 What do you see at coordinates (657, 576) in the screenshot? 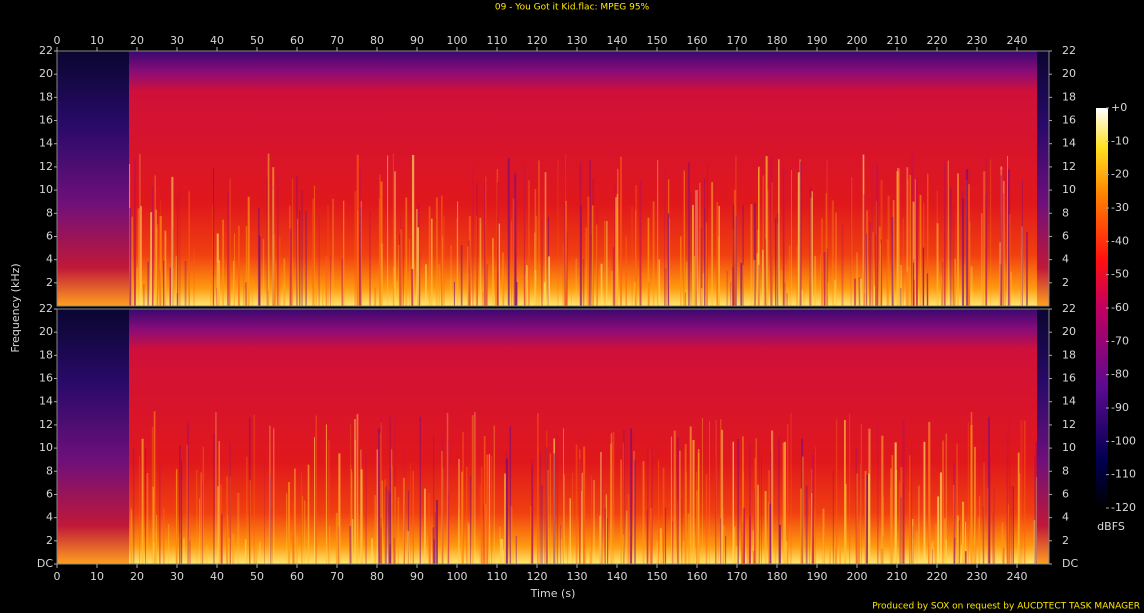
I see `x-tick-label: 150` at bounding box center [657, 576].